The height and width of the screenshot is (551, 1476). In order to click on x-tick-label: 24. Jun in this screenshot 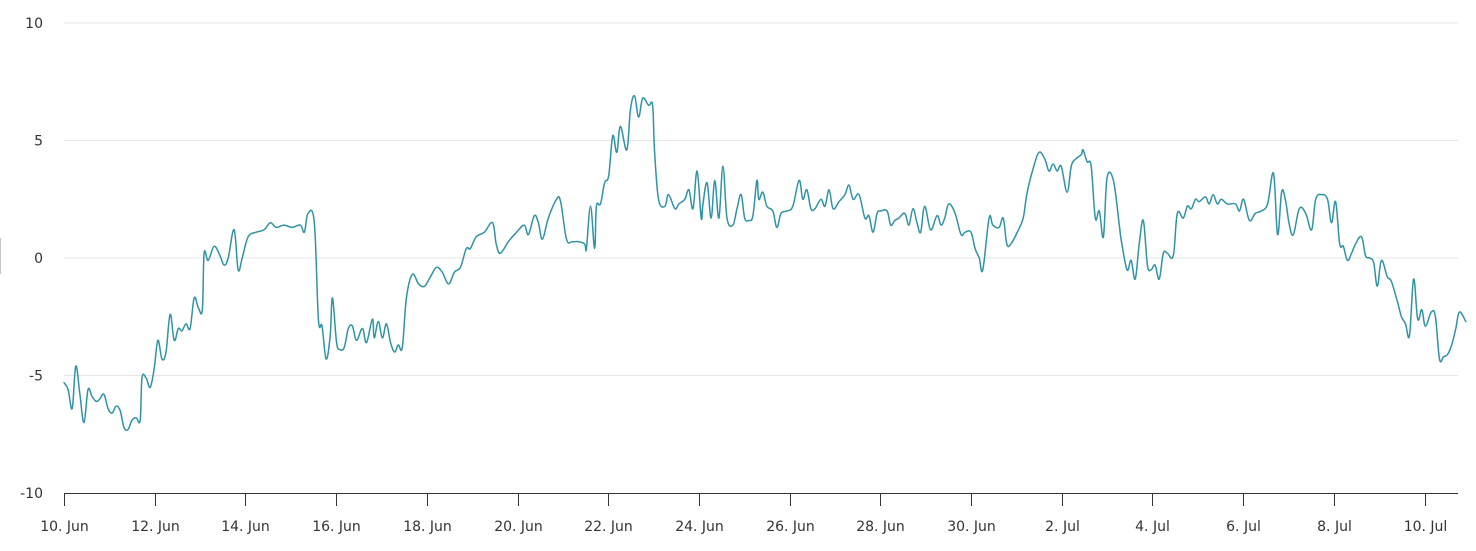, I will do `click(699, 527)`.